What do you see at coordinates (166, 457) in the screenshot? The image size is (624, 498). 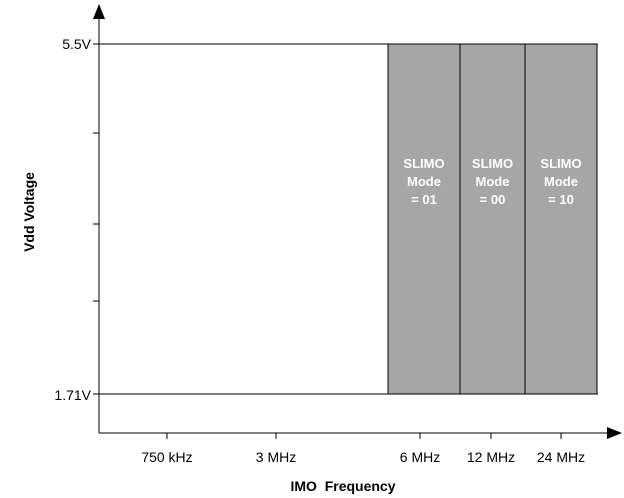 I see `x-tick-label: 750 kHz` at bounding box center [166, 457].